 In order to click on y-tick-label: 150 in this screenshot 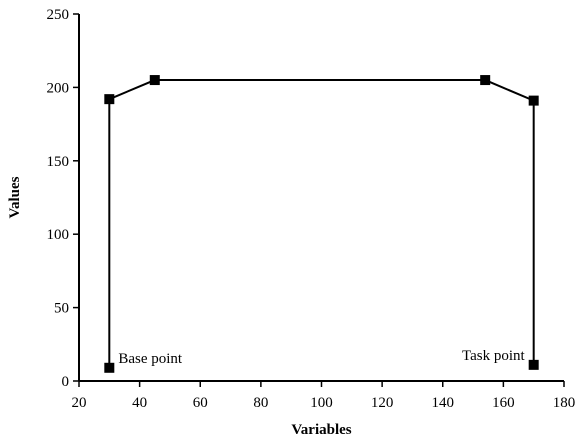, I will do `click(58, 162)`.